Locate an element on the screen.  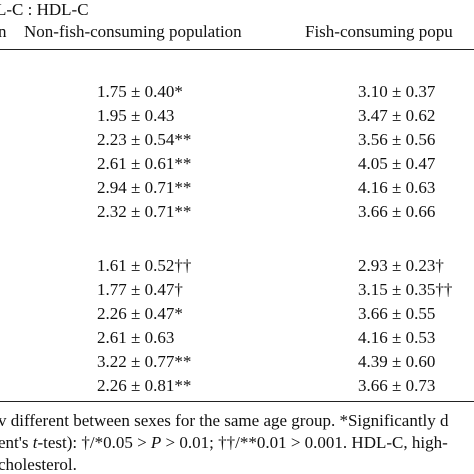
table-cell: 1.95 ± 0.43 is located at coordinates (136, 115).